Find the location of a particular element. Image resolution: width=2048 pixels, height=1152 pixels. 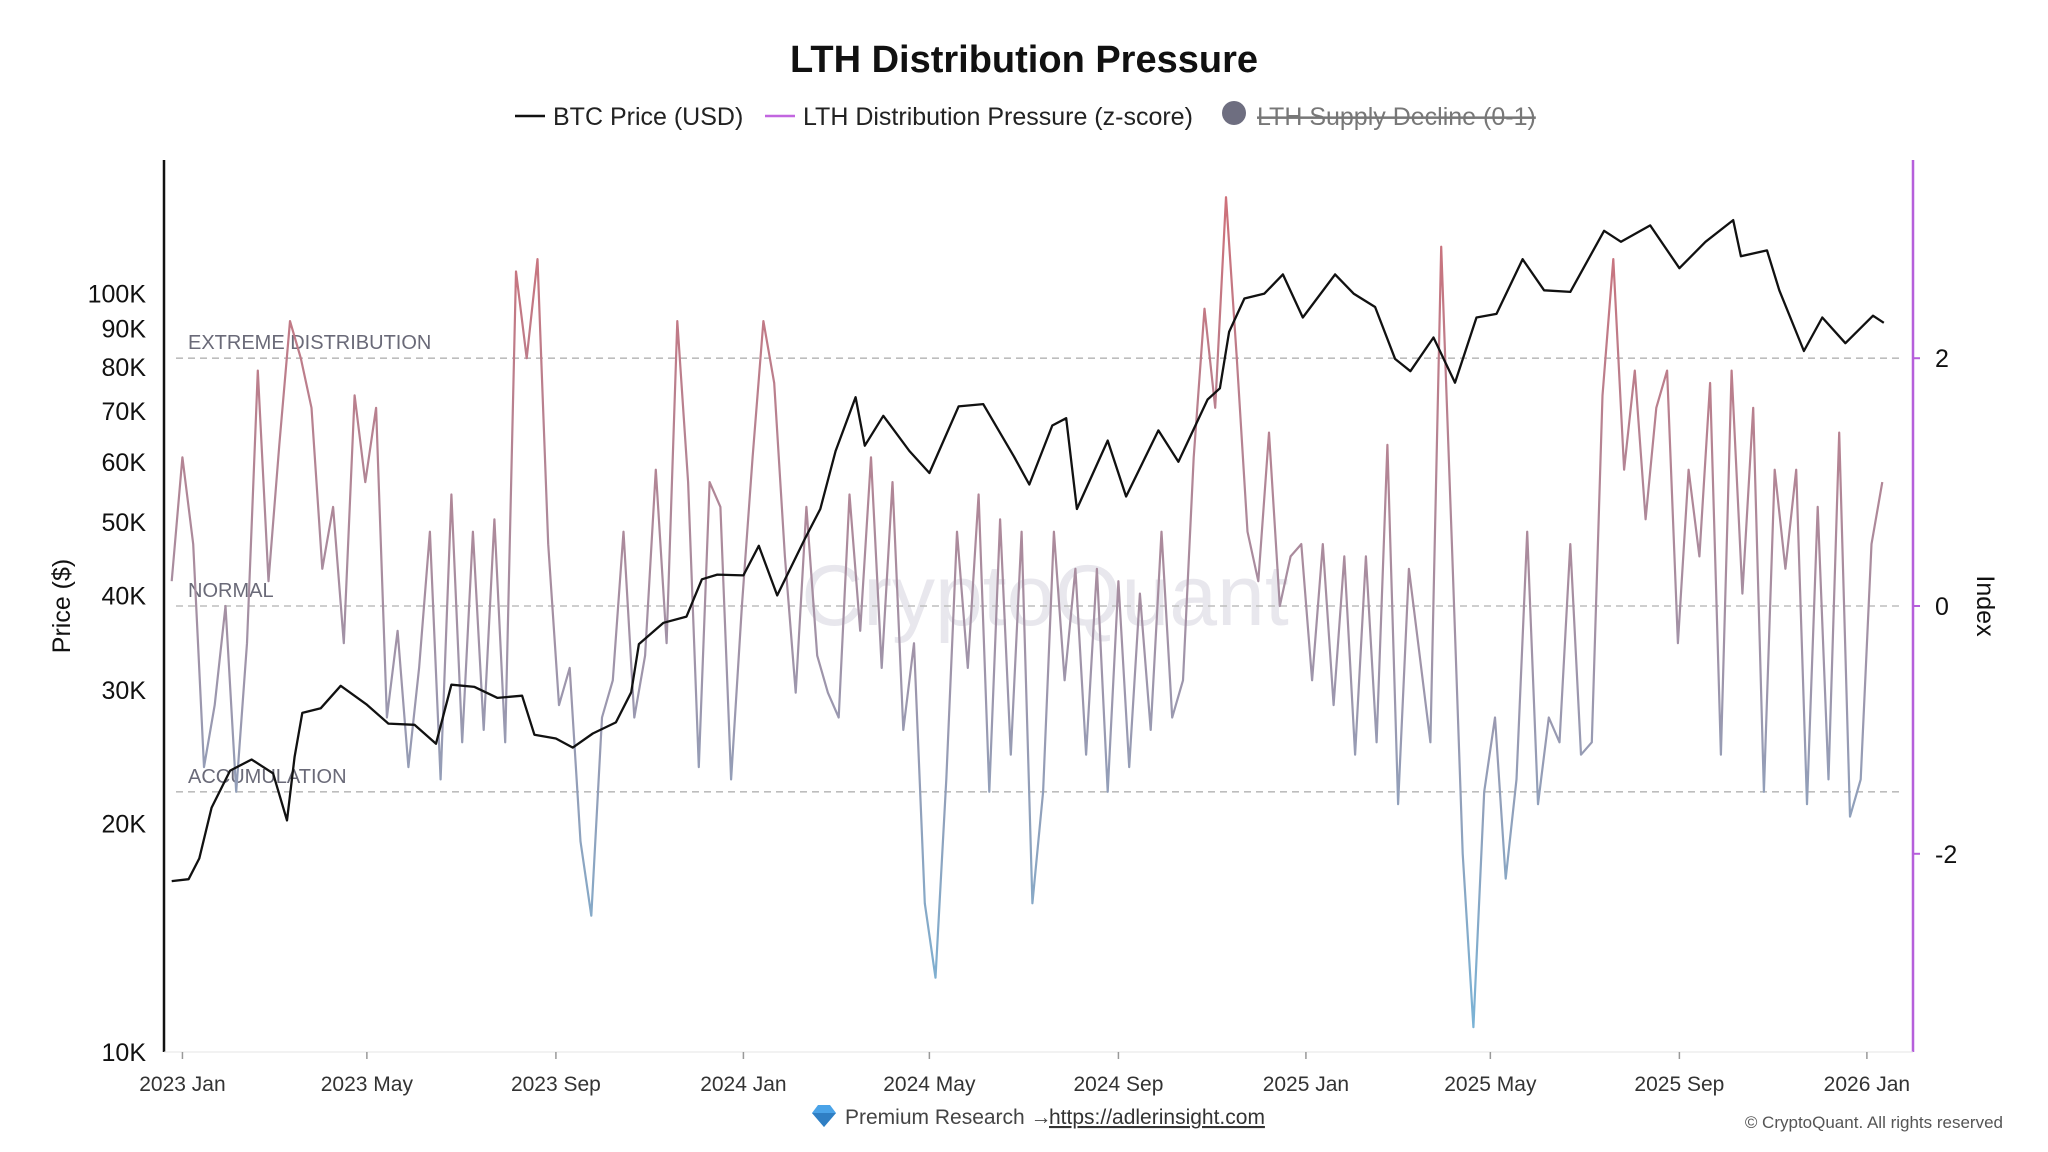

y-left-tick-label: 100K is located at coordinates (117, 295).